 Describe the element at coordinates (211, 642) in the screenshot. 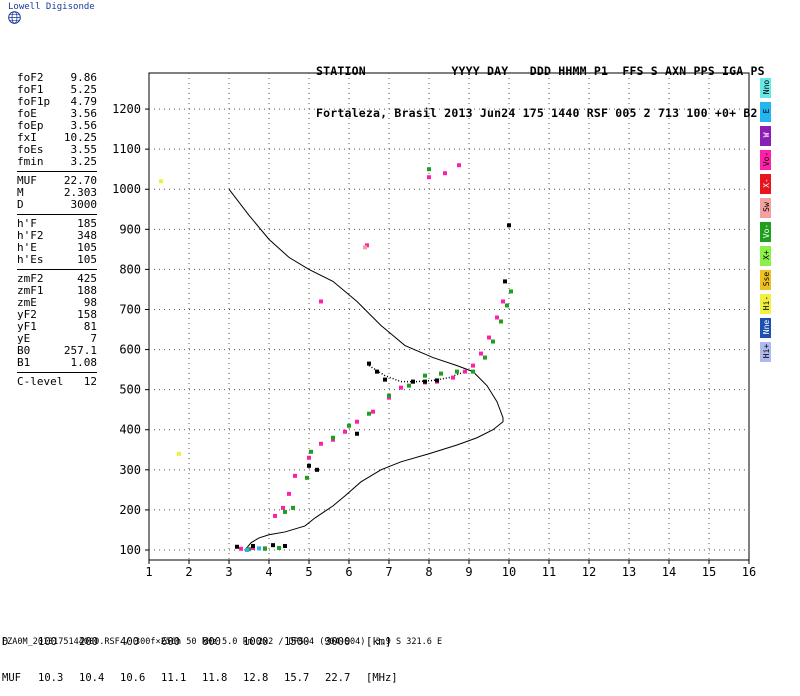

I see `muf-cell: 800` at that location.